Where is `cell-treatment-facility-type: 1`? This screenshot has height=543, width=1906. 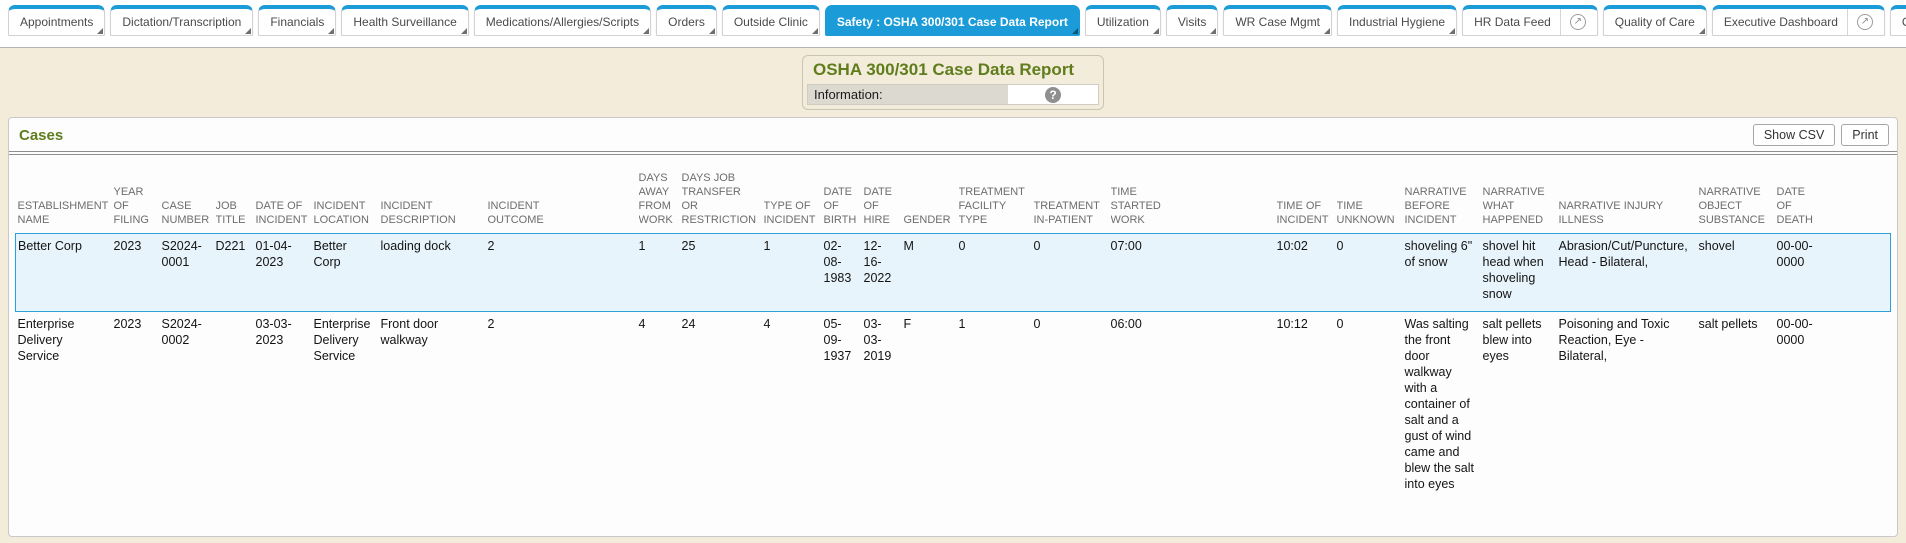
cell-treatment-facility-type: 1 is located at coordinates (962, 323).